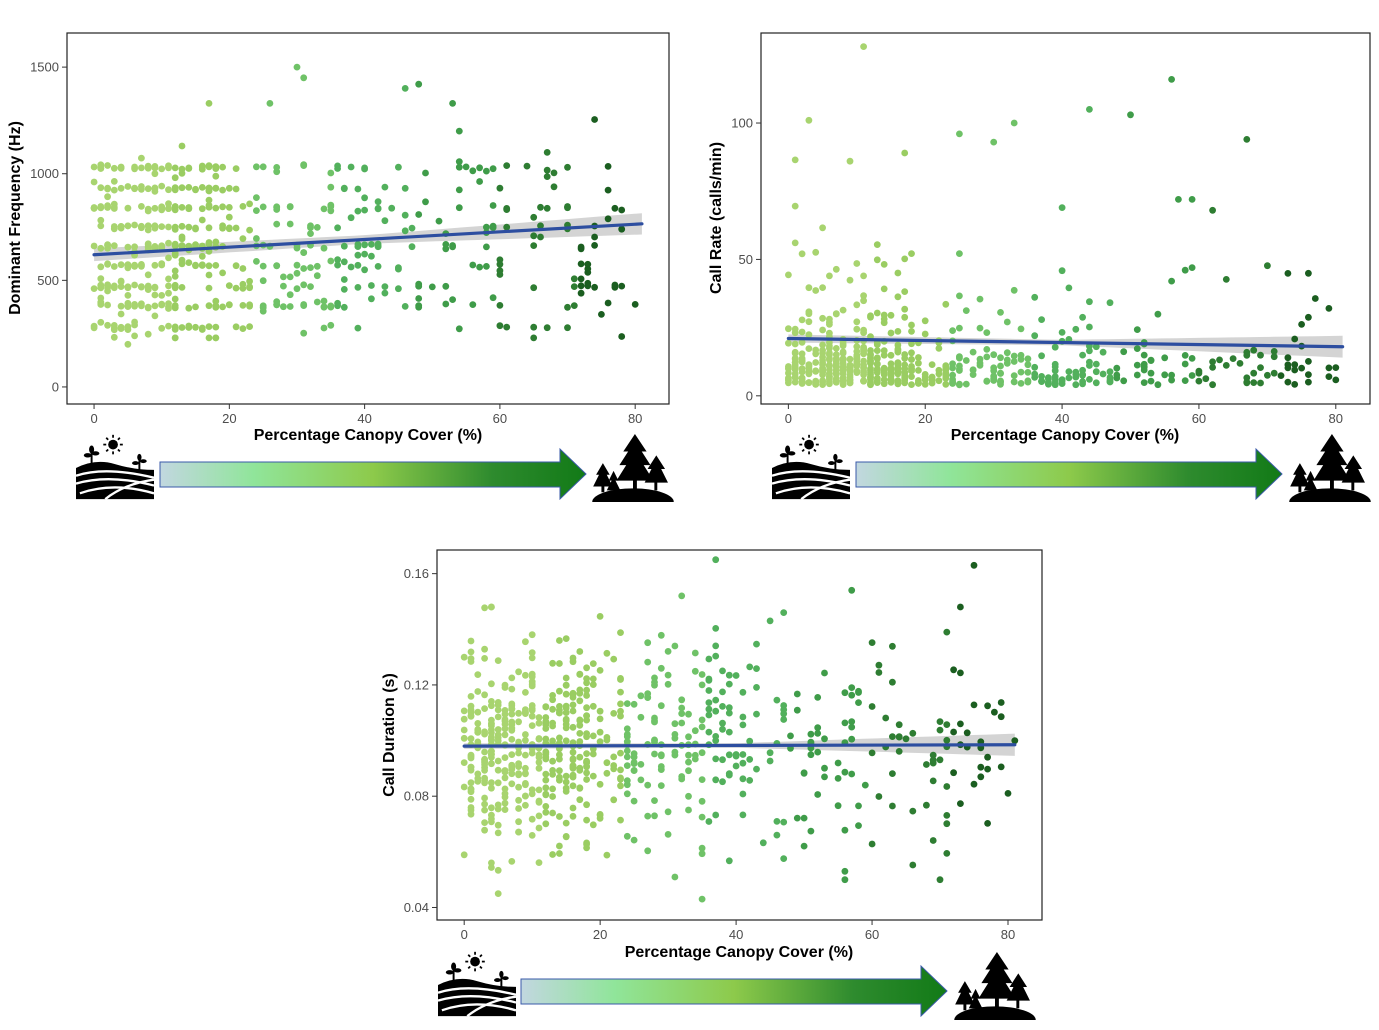 The width and height of the screenshot is (1379, 1030). I want to click on x-axis-a: 0 20 40 60 80, so click(366, 415).